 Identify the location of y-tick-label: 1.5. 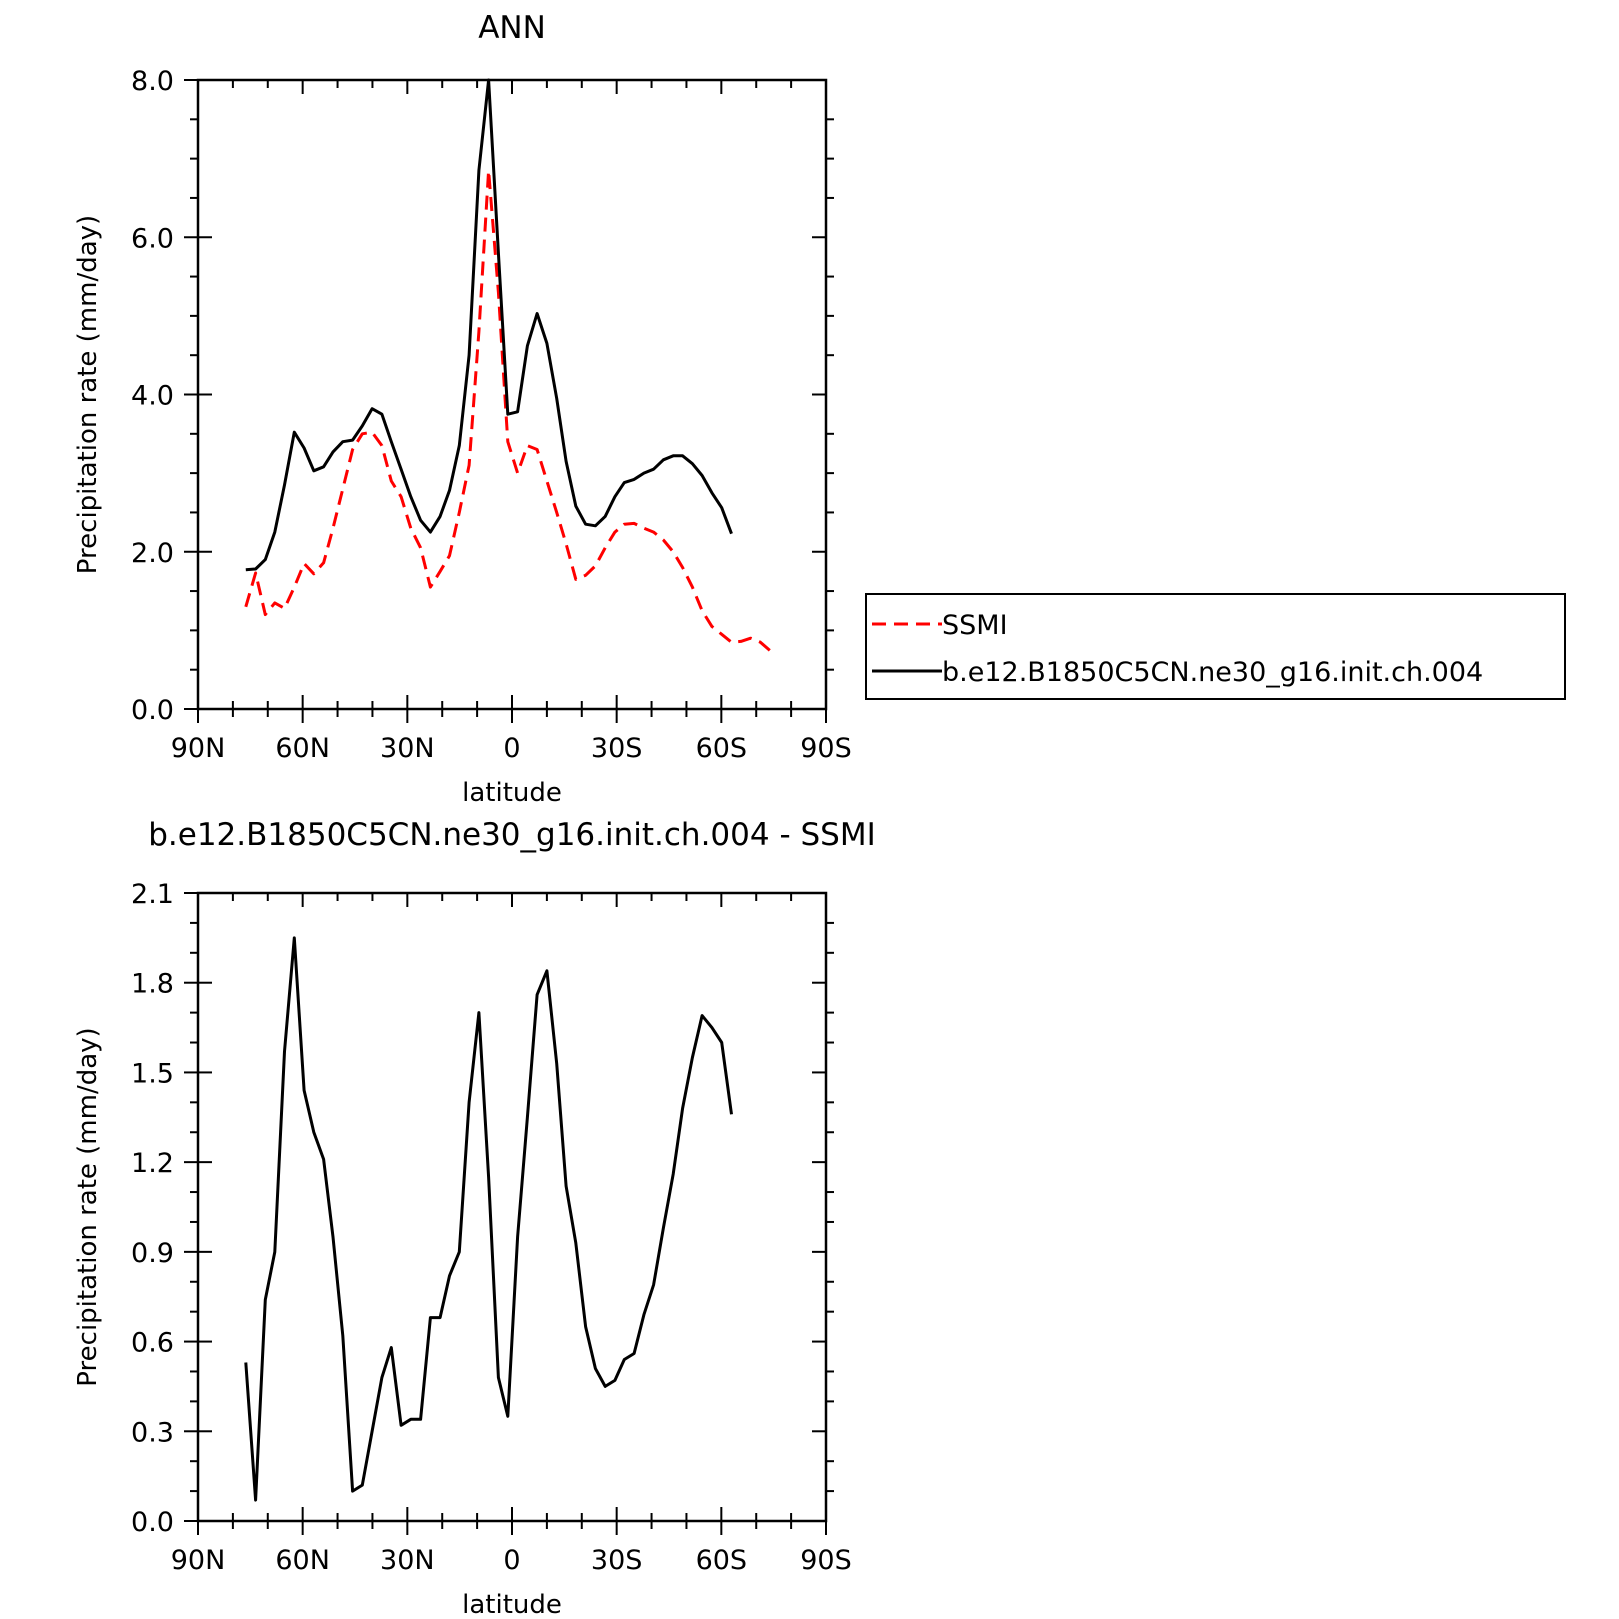
(152, 1073).